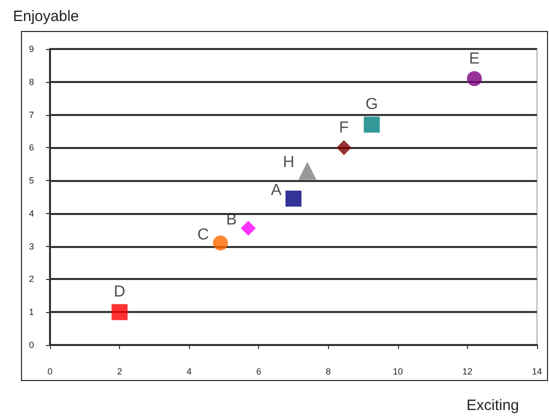  I want to click on y-tick-label: 0, so click(31, 345).